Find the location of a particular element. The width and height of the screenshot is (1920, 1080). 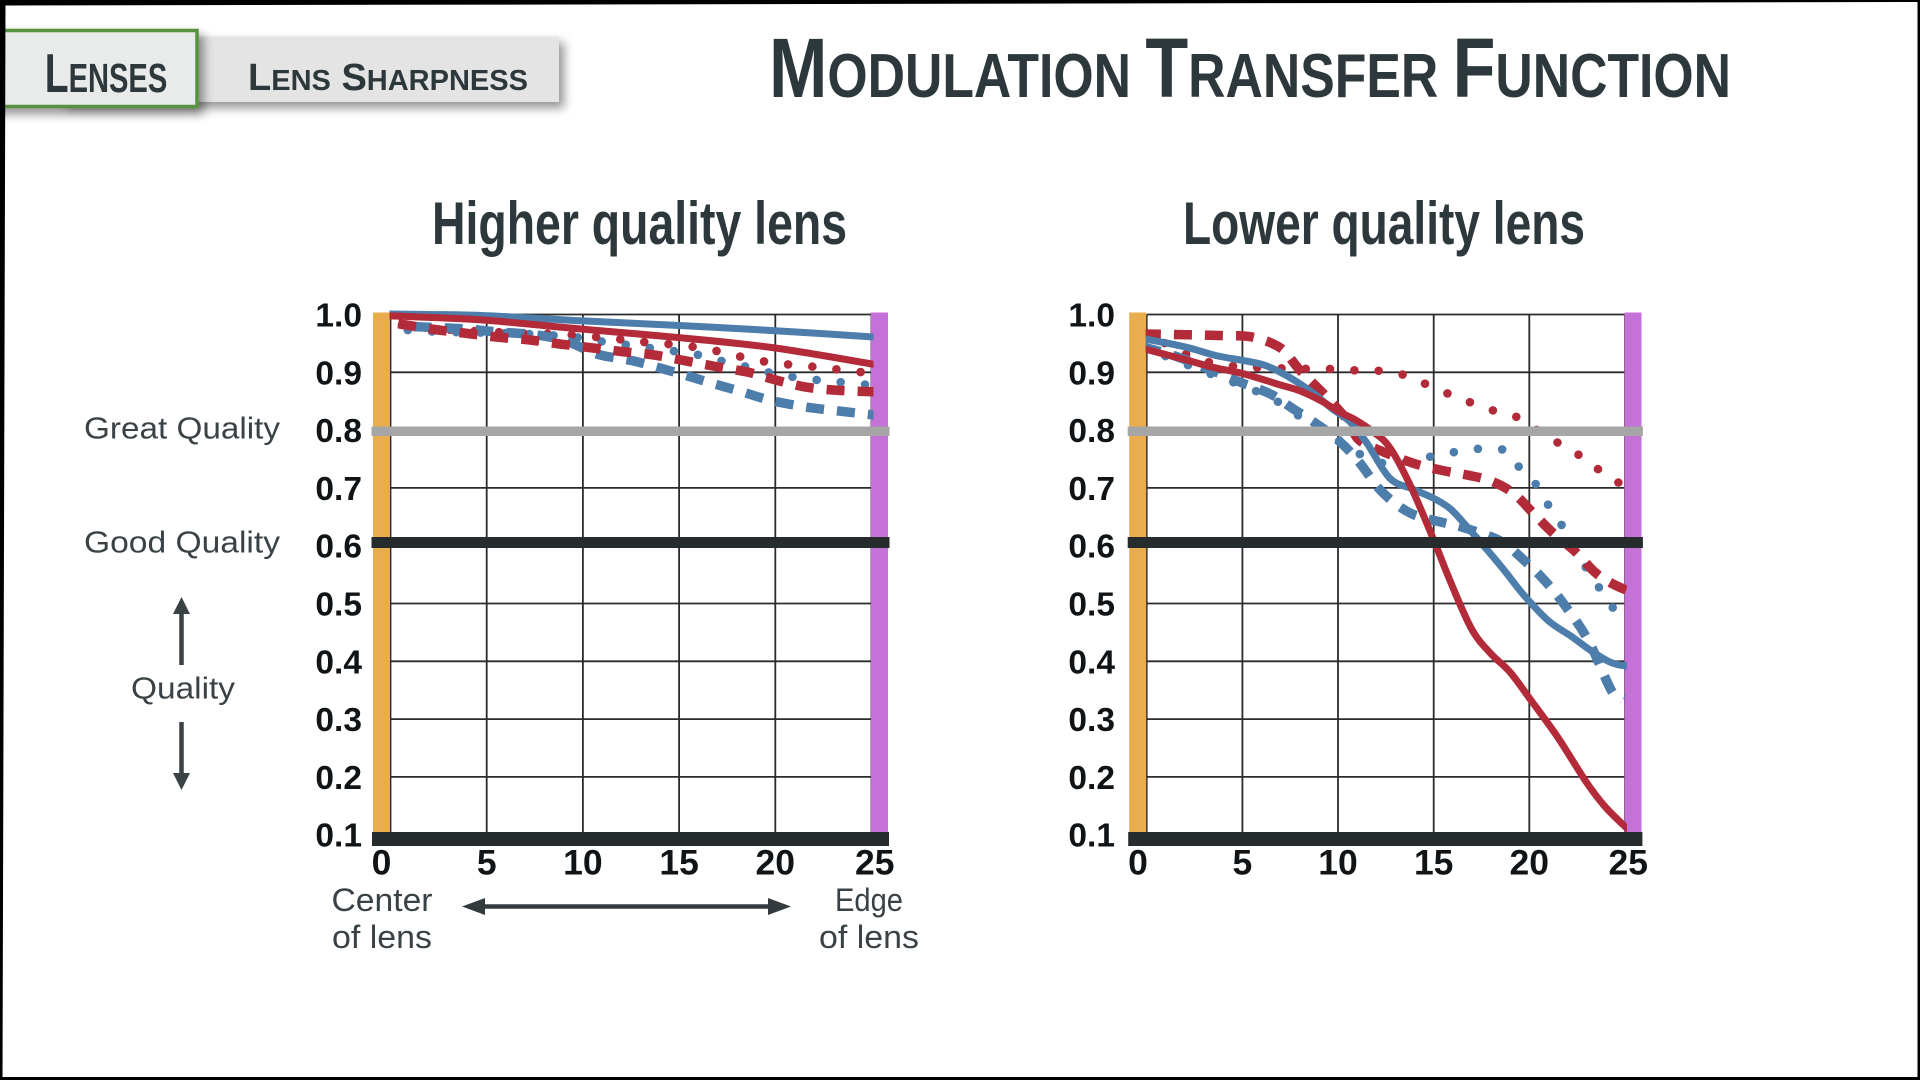

svg-text: MODULATION TRANSFER FUNCTION is located at coordinates (1250, 68).